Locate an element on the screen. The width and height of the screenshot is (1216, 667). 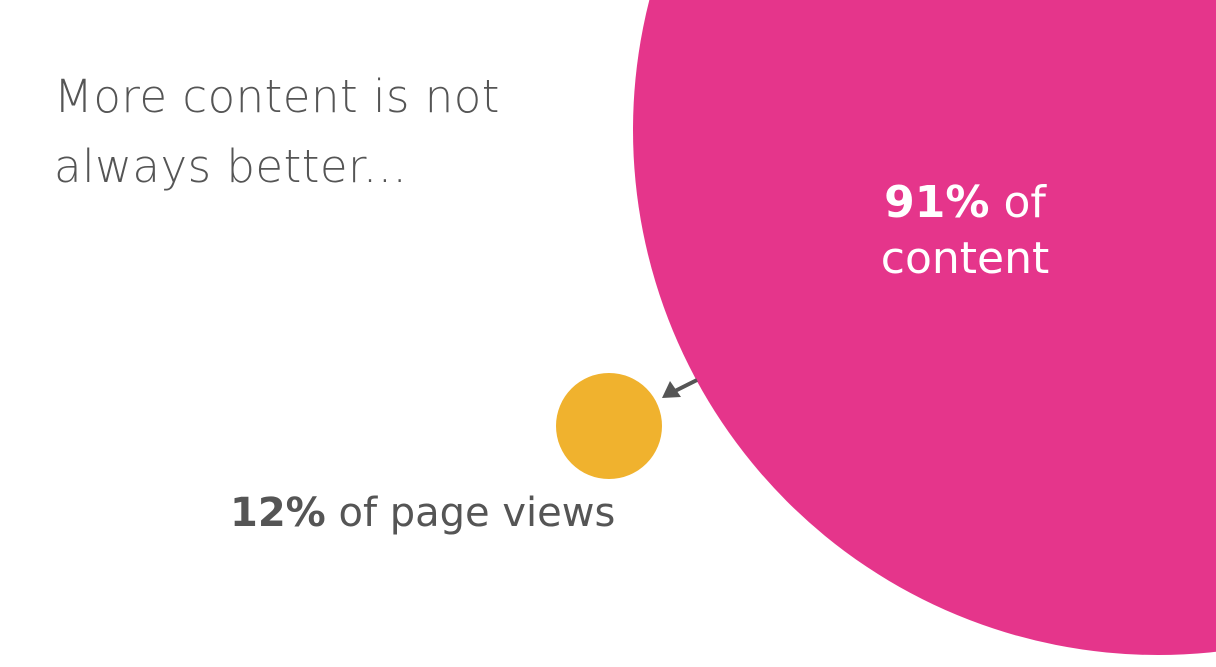
content-label: 91% of content is located at coordinates (965, 231).